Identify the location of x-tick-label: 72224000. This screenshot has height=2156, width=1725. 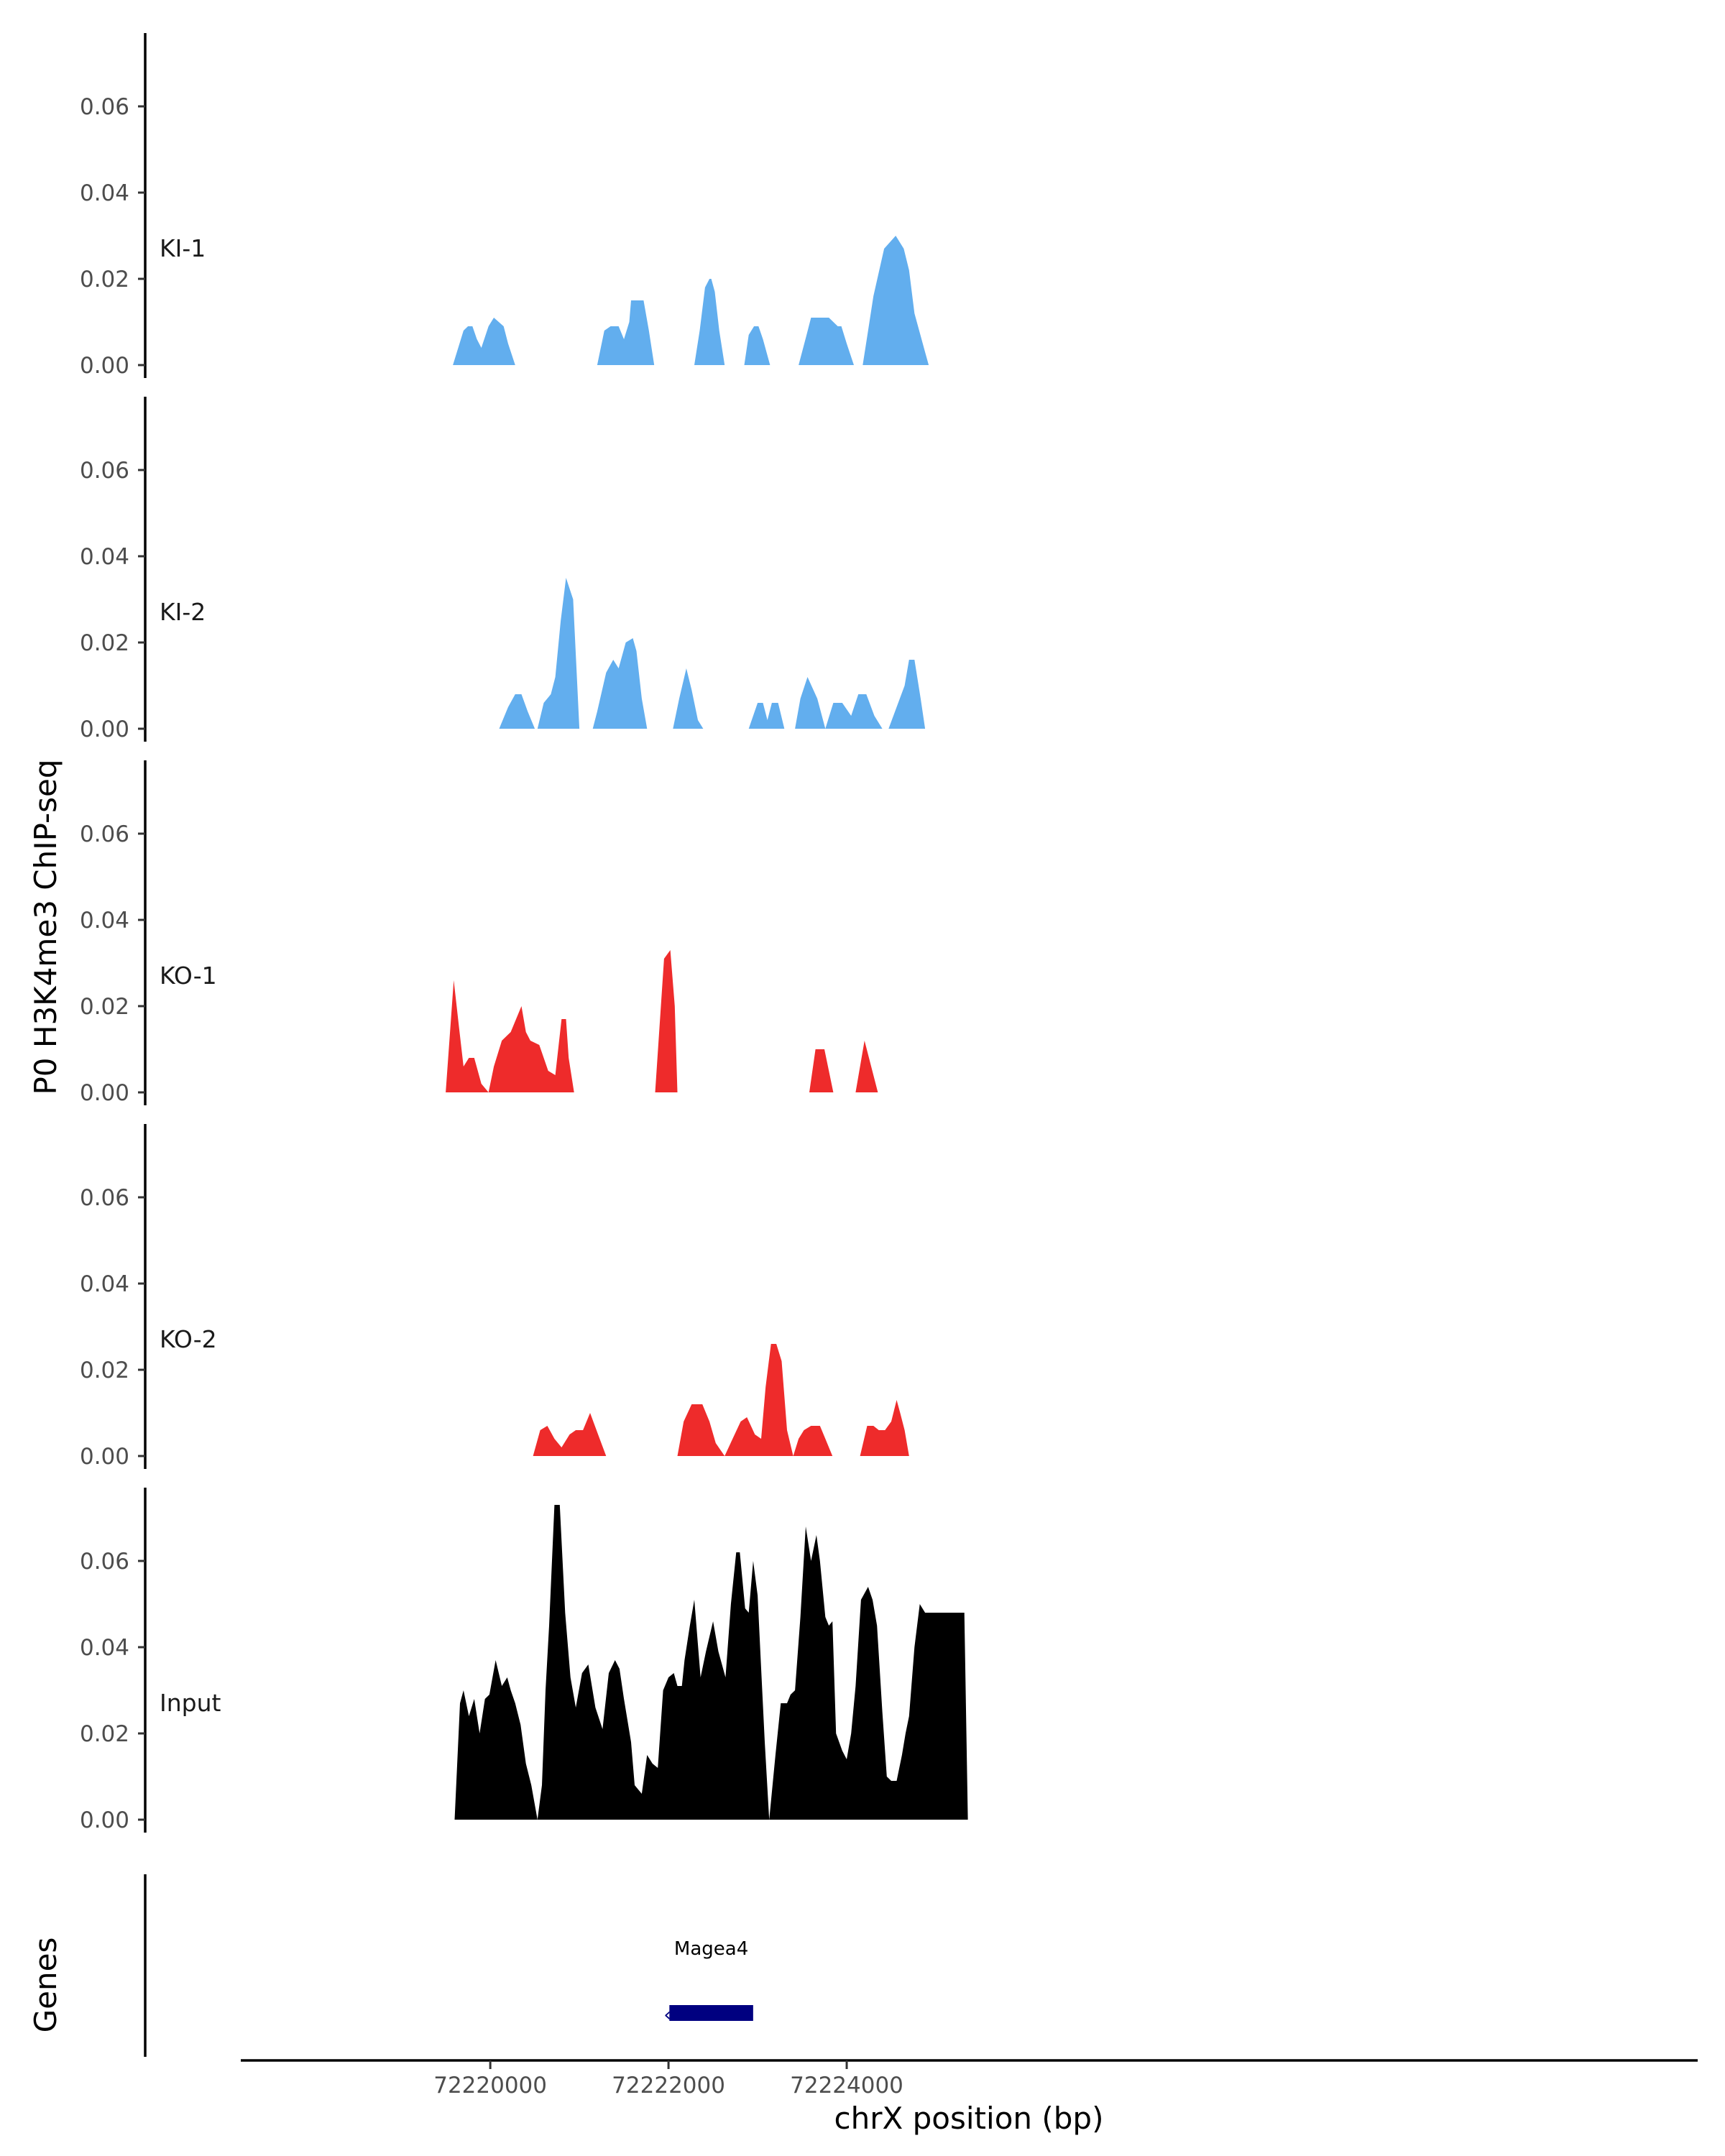
(846, 2086).